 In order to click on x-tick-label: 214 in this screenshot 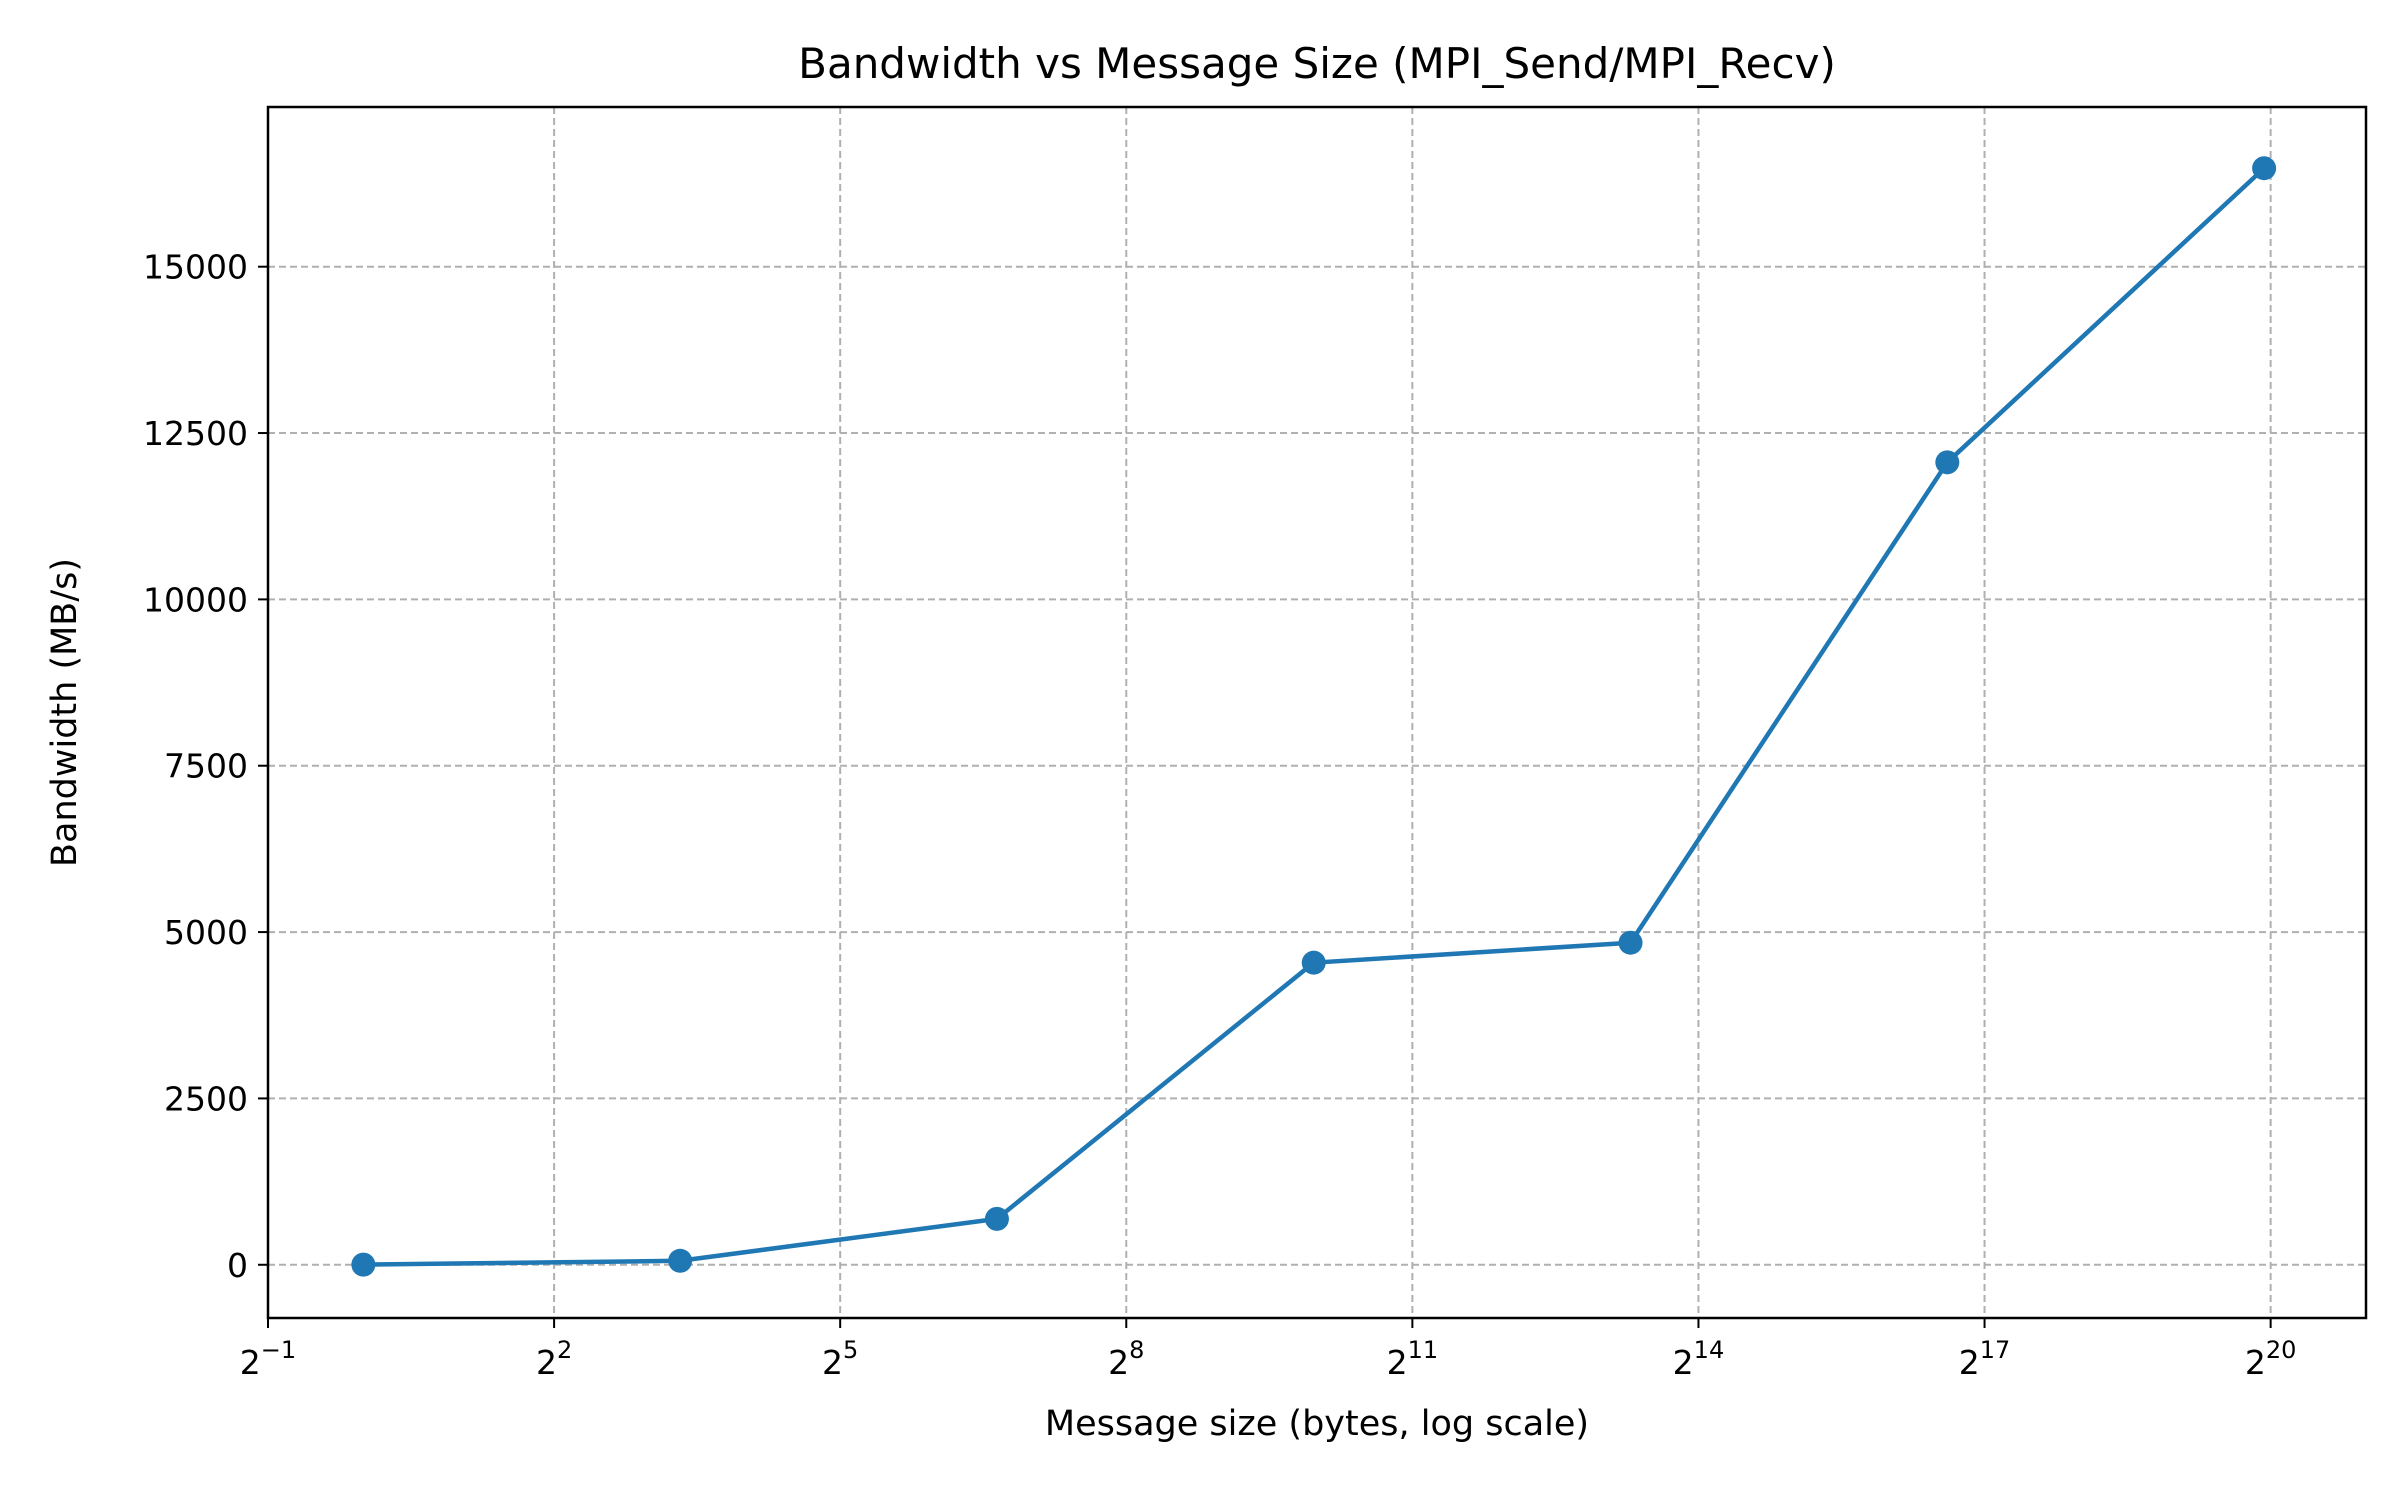, I will do `click(1699, 1359)`.